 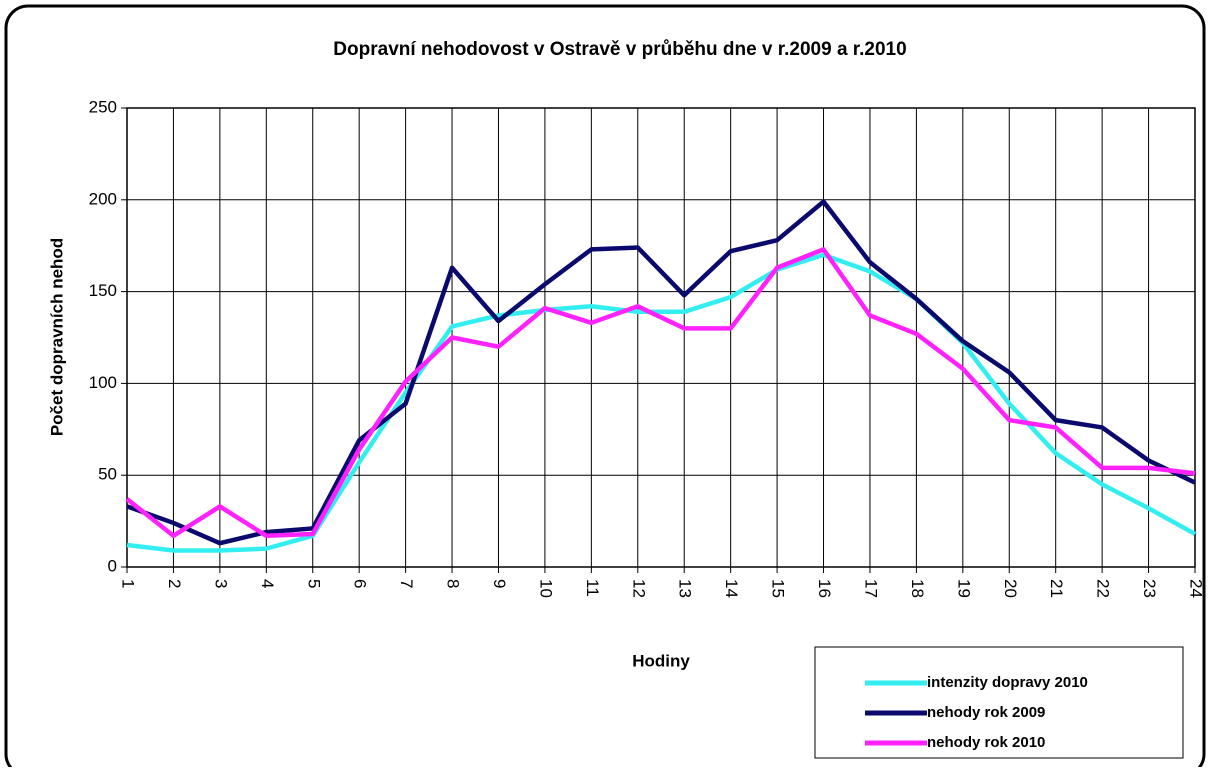 What do you see at coordinates (685, 588) in the screenshot?
I see `x-tick-label: 13` at bounding box center [685, 588].